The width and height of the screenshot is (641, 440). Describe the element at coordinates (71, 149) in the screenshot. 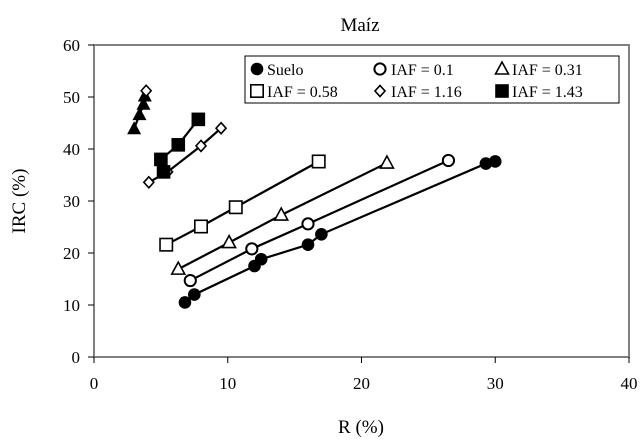

I see `y-tick-label: 40` at that location.